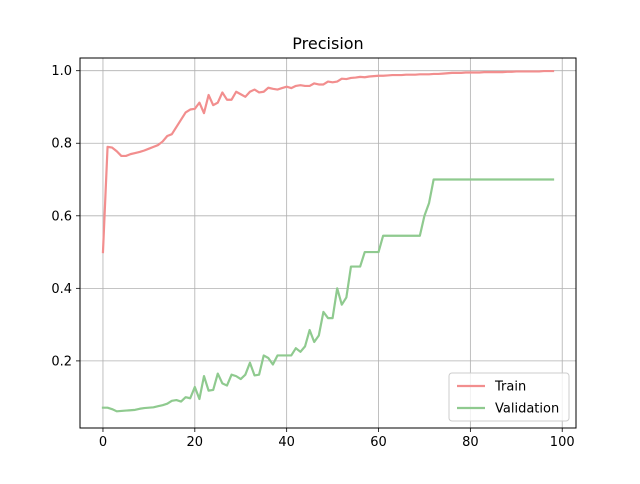 This screenshot has height=484, width=640. Describe the element at coordinates (195, 442) in the screenshot. I see `x-tick-label: 20` at that location.